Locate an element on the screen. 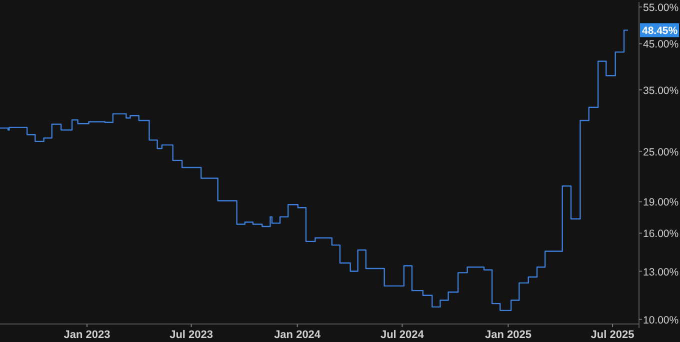 This screenshot has width=680, height=342. y-tick-label: 19.00% is located at coordinates (661, 202).